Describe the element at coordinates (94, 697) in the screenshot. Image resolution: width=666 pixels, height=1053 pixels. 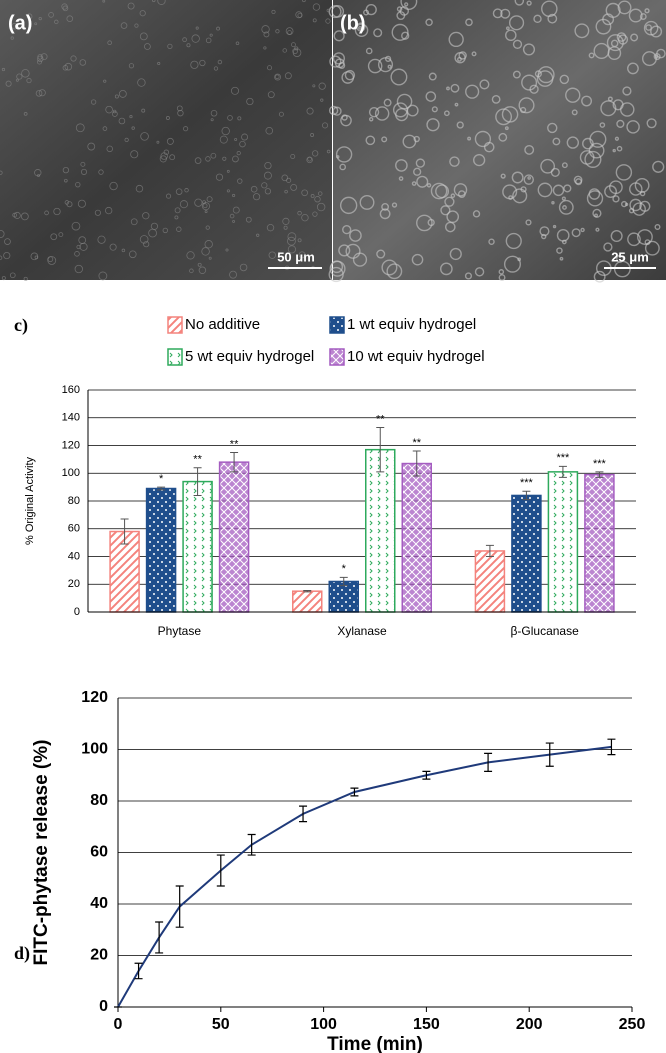
I see `y-tick-label: 120` at that location.